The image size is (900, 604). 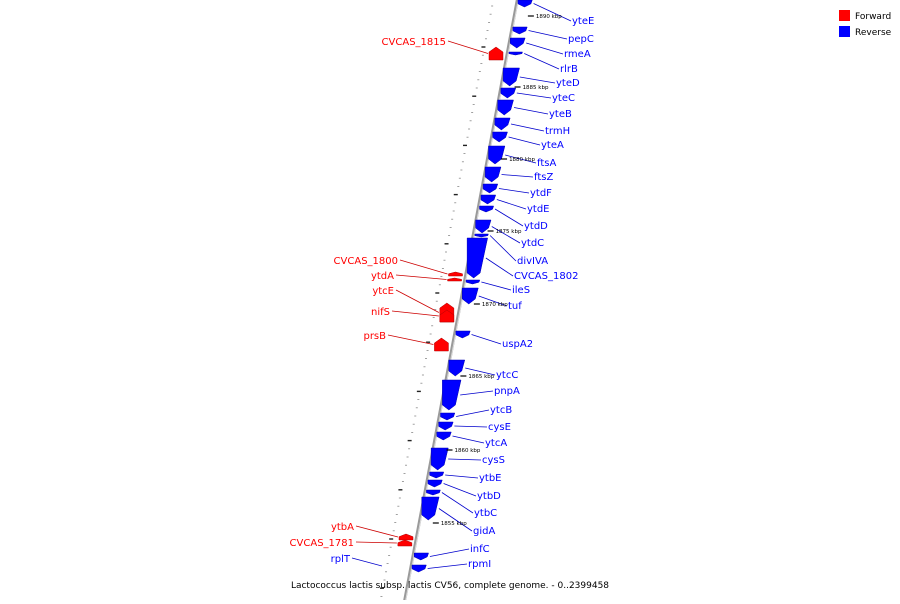 What do you see at coordinates (515, 53) in the screenshot?
I see `gene-rlrb` at bounding box center [515, 53].